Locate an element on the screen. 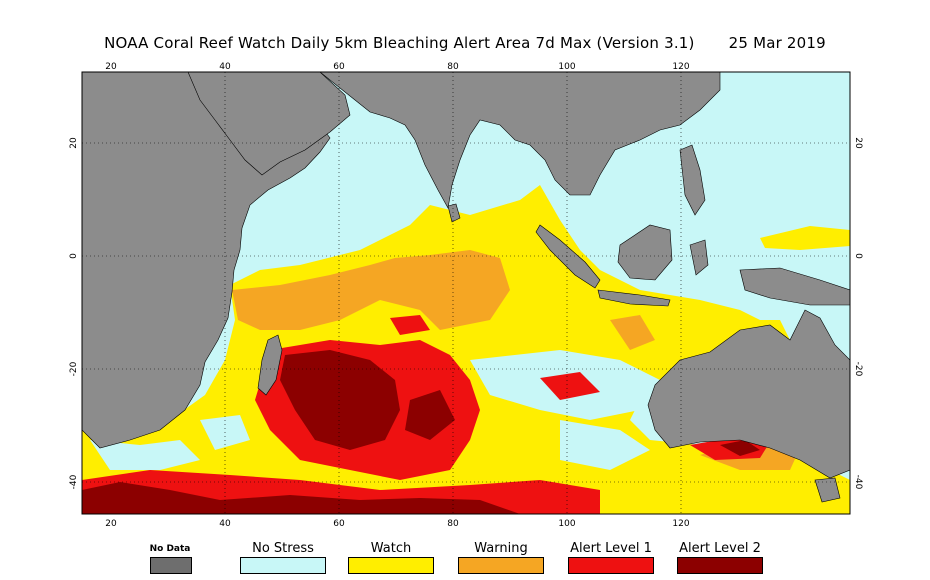  land-sumatra is located at coordinates (568, 256).